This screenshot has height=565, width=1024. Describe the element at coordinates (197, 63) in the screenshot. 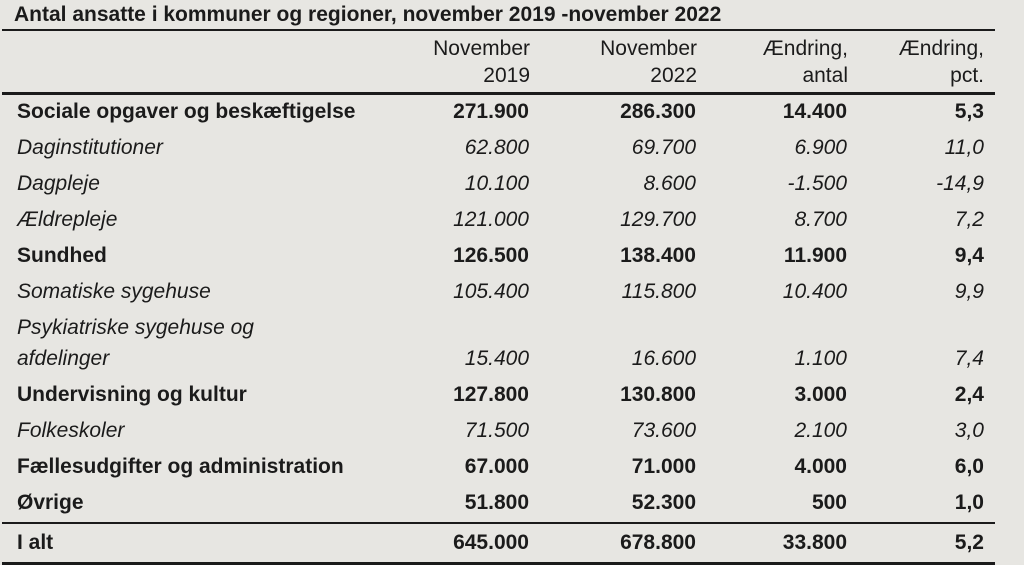

I see `header-empty-cell` at that location.